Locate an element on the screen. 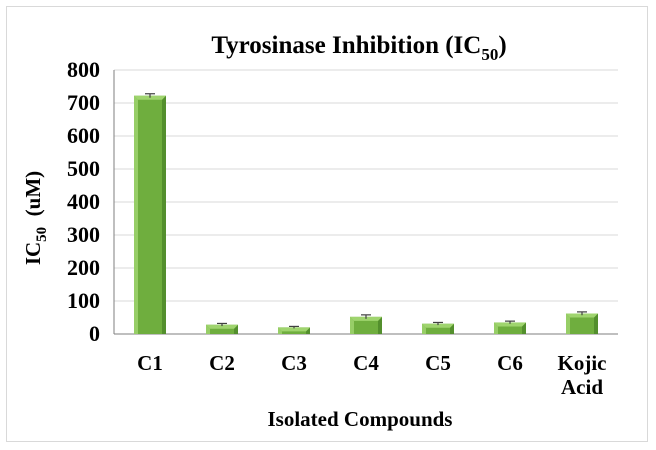 The width and height of the screenshot is (656, 450). x-axis-tick-labels: C1 C2 C3 C4 C5 C6 Kojic Acid is located at coordinates (371, 375).